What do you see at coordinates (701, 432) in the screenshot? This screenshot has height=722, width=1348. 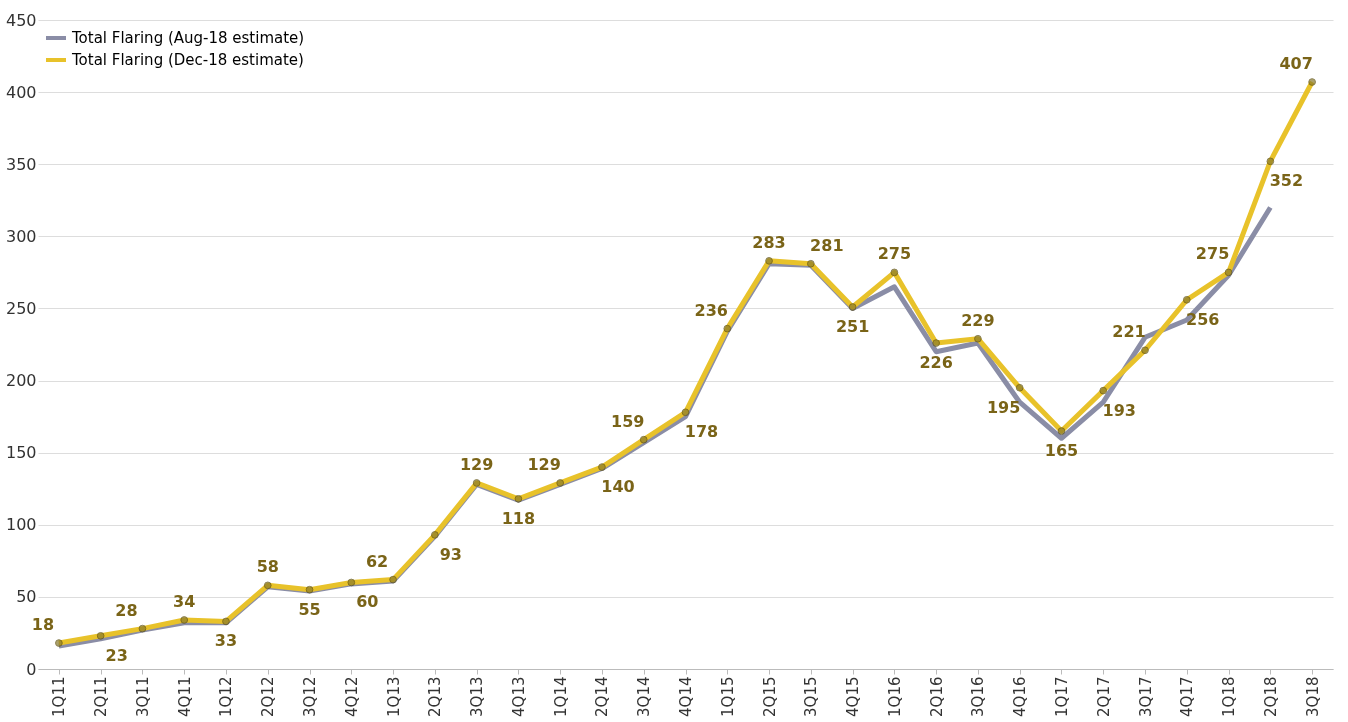 I see `data-label: 178` at bounding box center [701, 432].